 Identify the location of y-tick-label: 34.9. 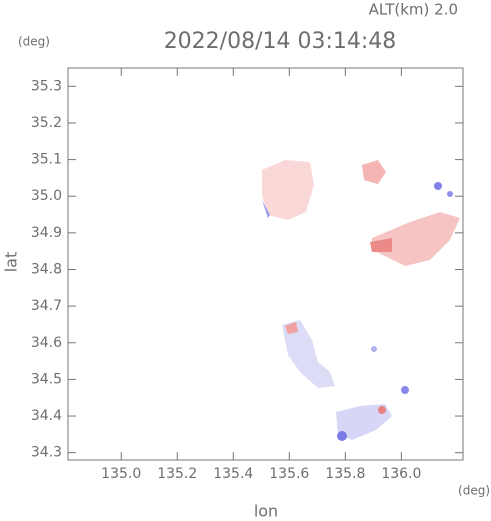
(46, 233).